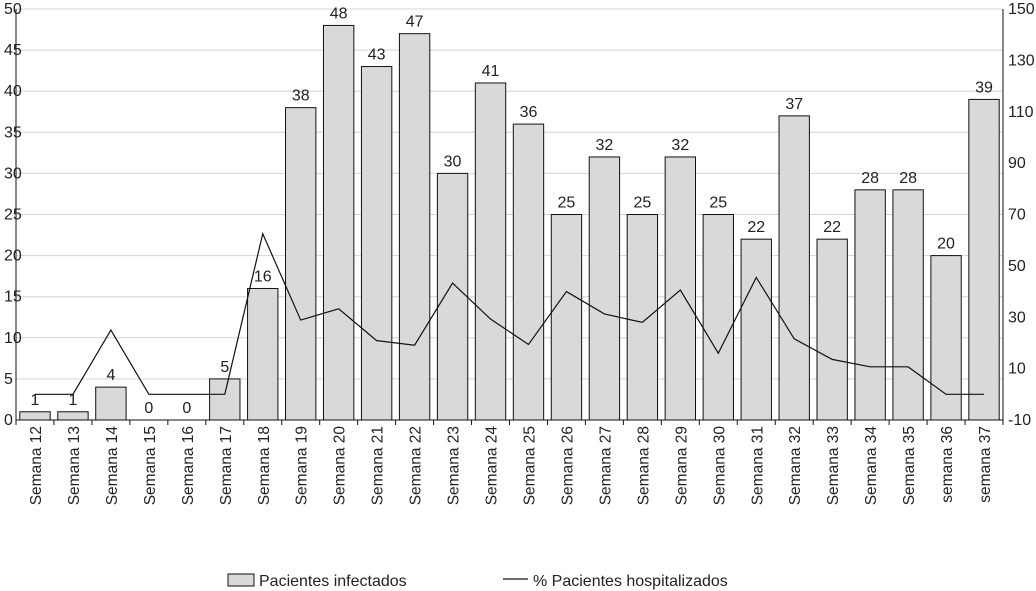  Describe the element at coordinates (454, 465) in the screenshot. I see `category-label: Semana 23` at that location.